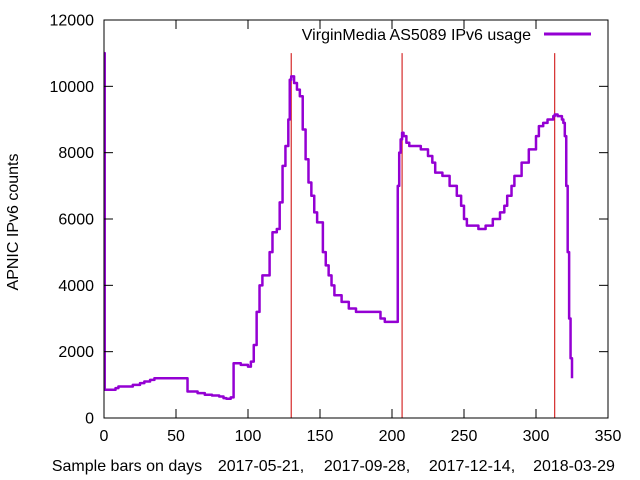  What do you see at coordinates (574, 466) in the screenshot?
I see `x-axis-label-part-4: 2018-03-29` at bounding box center [574, 466].